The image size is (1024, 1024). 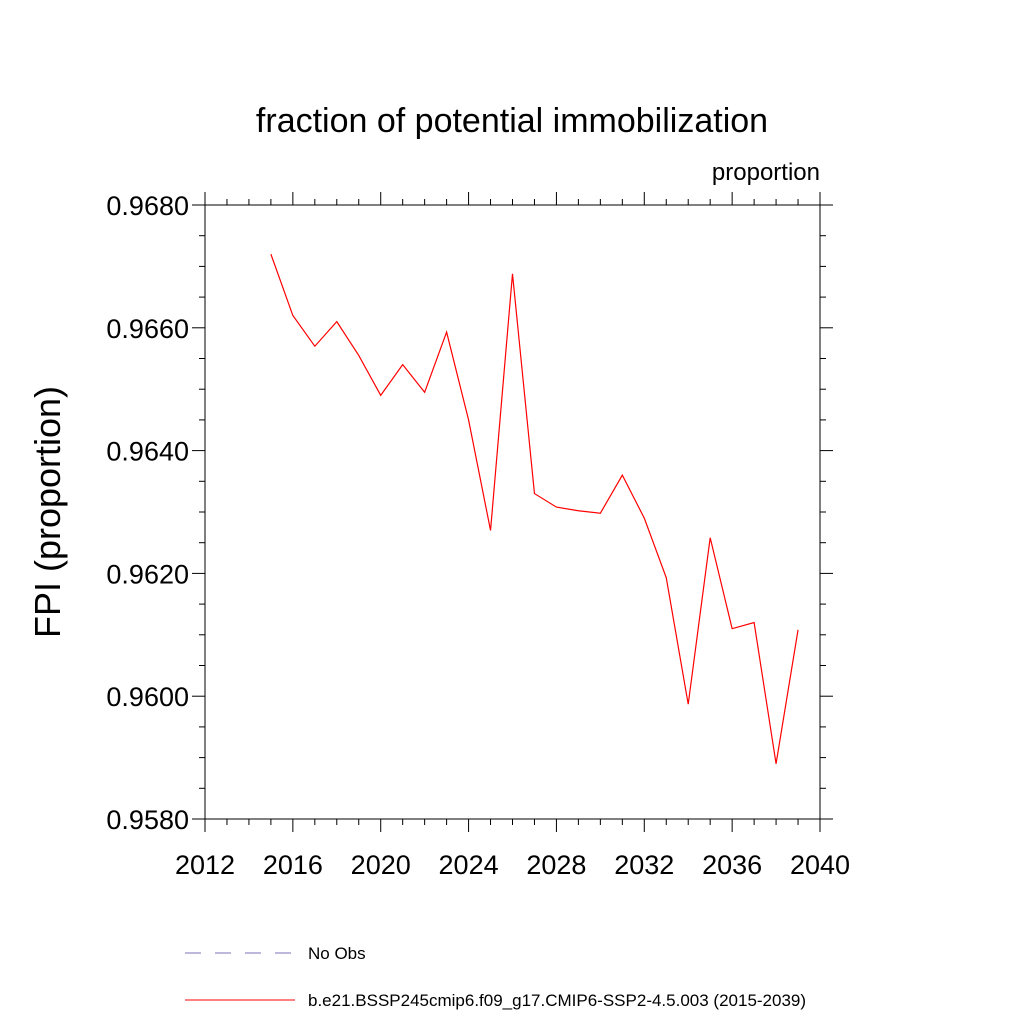 What do you see at coordinates (512, 121) in the screenshot?
I see `chart-title: fraction of potential immobilization` at bounding box center [512, 121].